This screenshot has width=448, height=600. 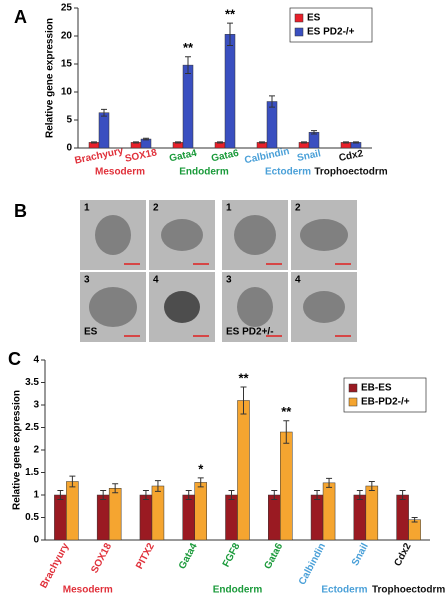 I want to click on x-tick-label: Brachyury, so click(x=99, y=156).